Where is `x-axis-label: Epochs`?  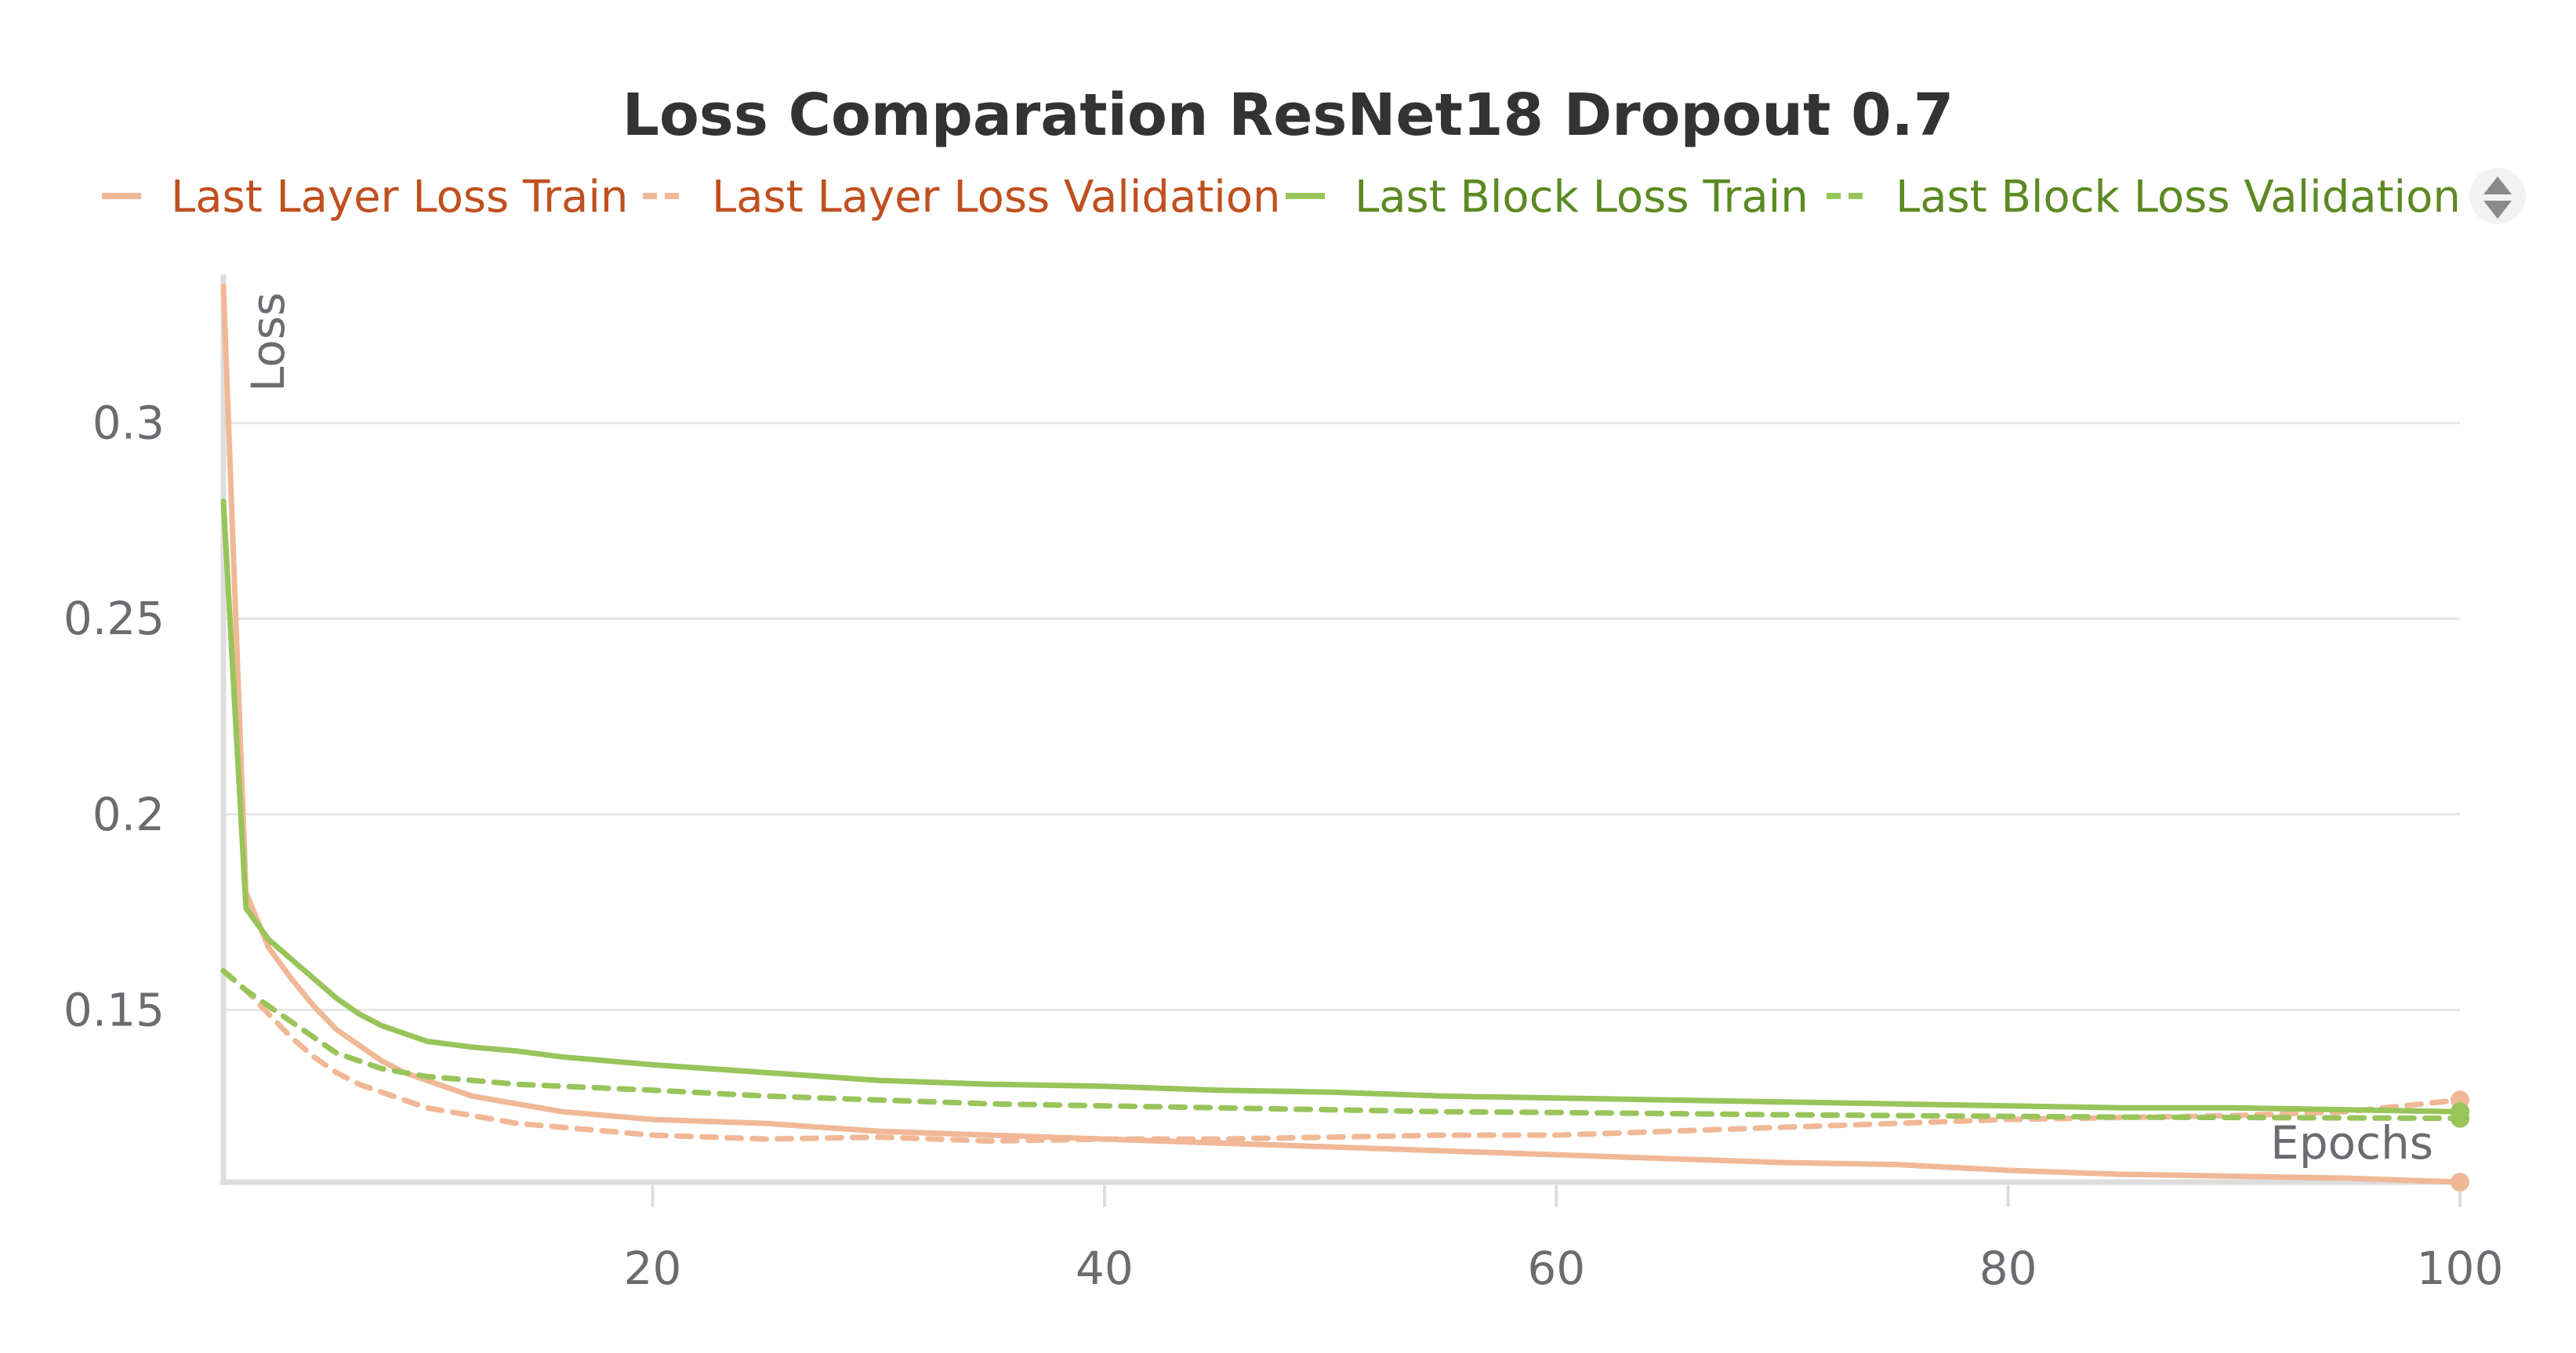
x-axis-label: Epochs is located at coordinates (2352, 1143).